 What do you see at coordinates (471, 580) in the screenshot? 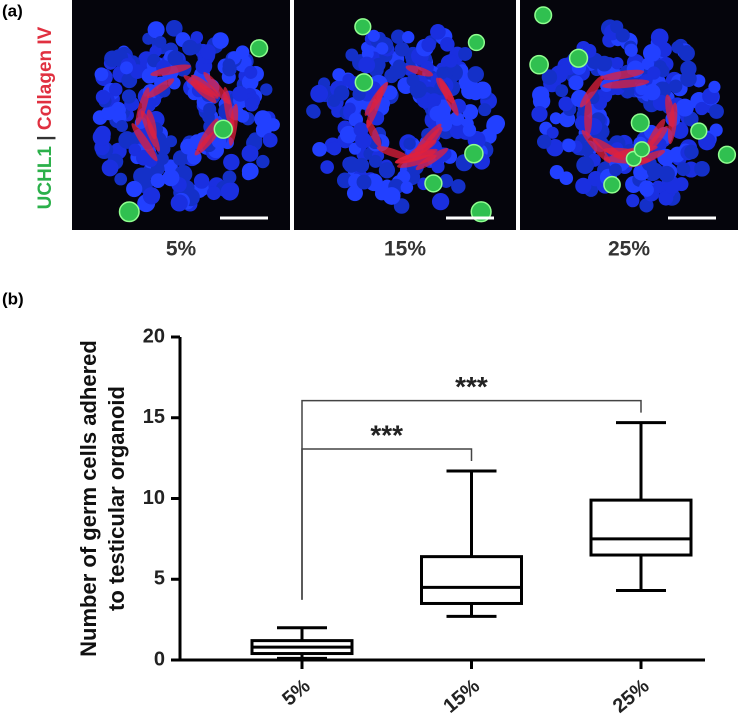
I see `box` at bounding box center [471, 580].